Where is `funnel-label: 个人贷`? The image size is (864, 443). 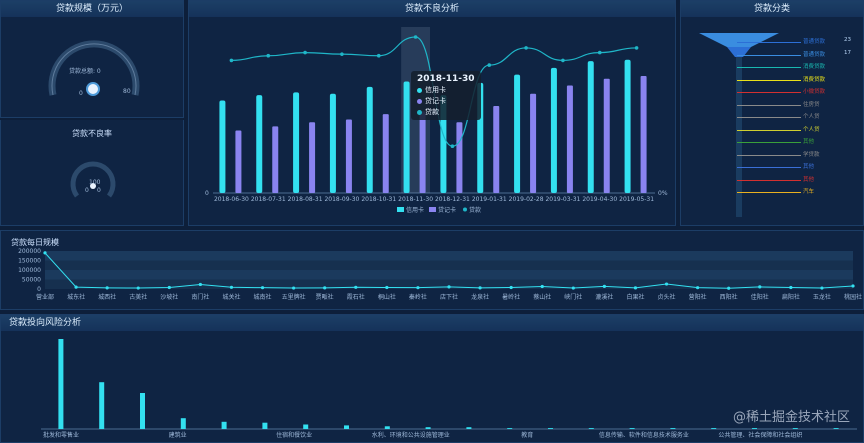 funnel-label: 个人贷 is located at coordinates (811, 129).